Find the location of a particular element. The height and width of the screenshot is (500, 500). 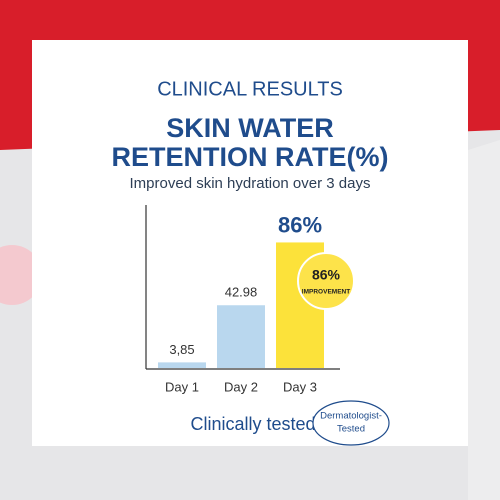

footer-text: Clinically tested is located at coordinates (252, 424).